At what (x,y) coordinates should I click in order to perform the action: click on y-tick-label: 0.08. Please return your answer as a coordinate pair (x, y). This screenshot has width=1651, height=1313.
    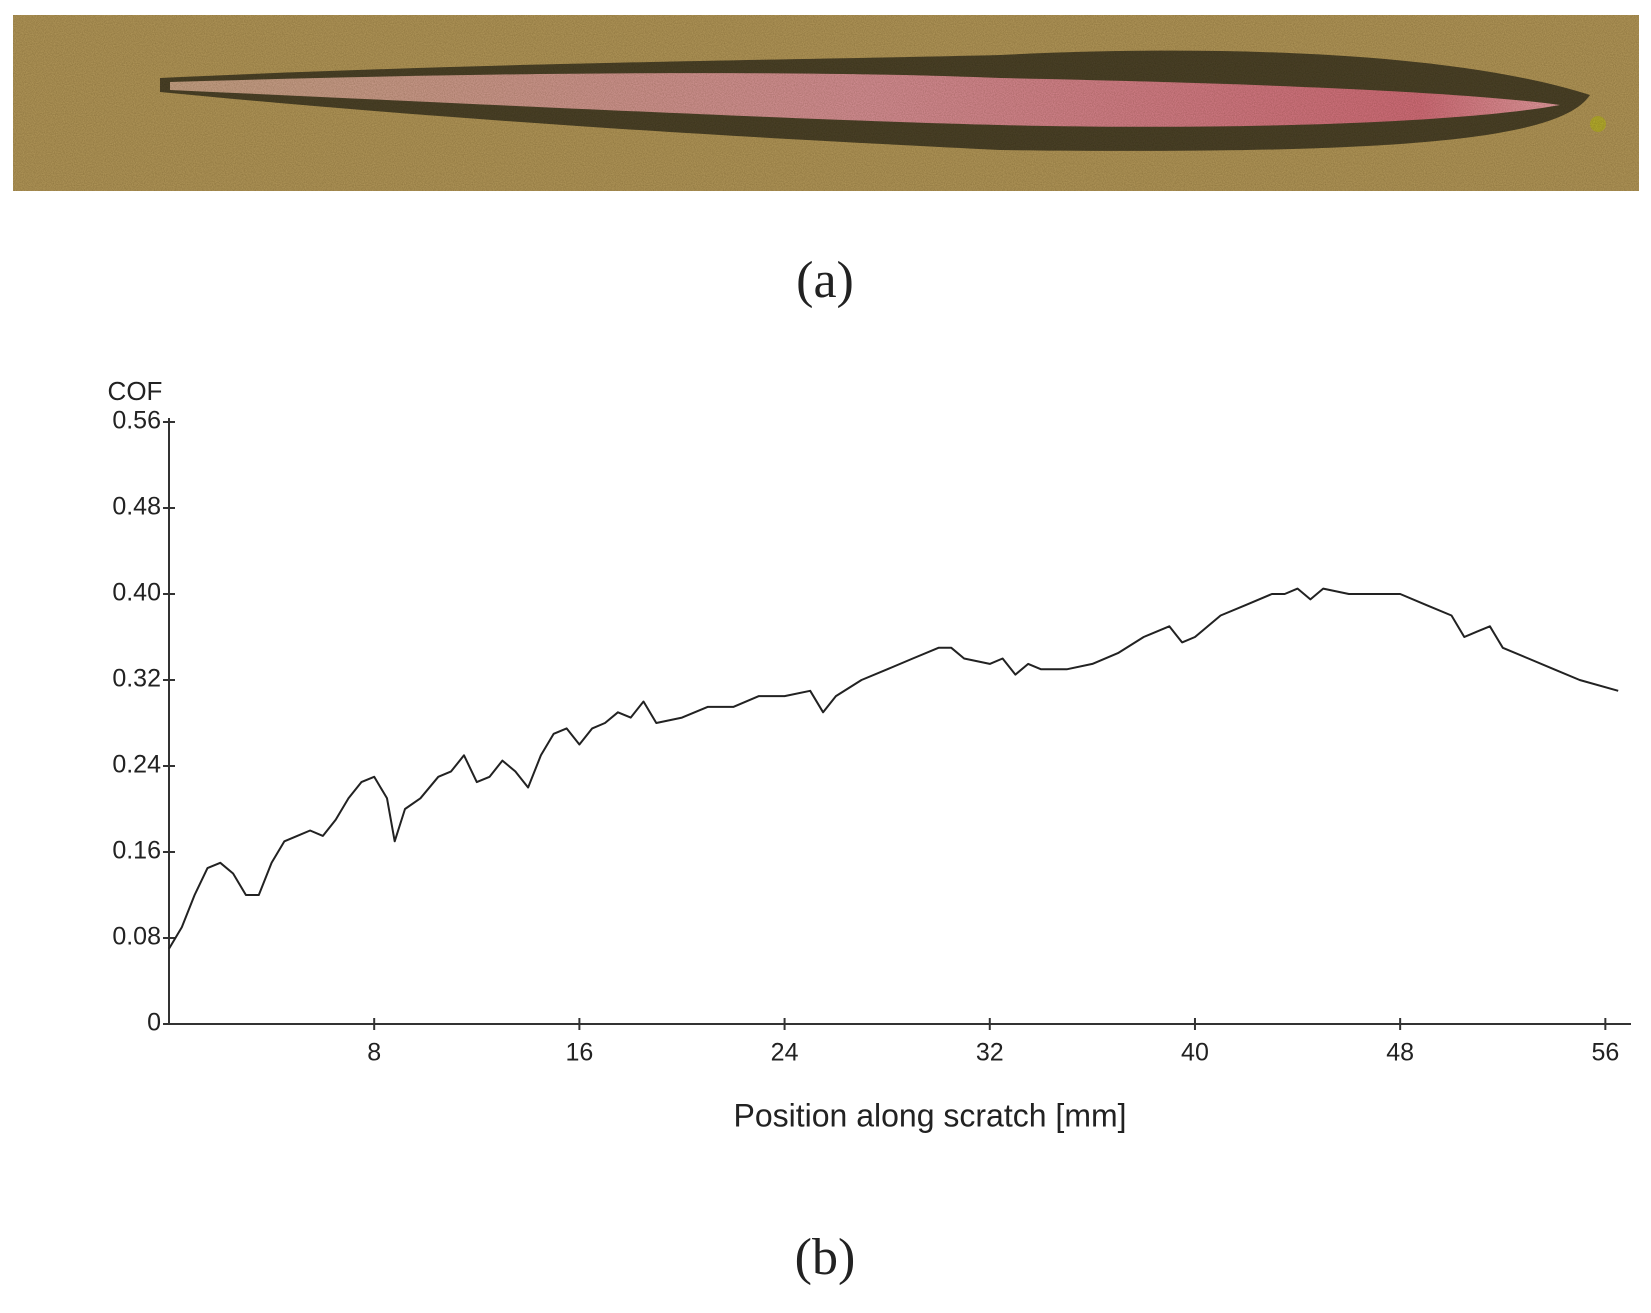
    Looking at the image, I should click on (136, 937).